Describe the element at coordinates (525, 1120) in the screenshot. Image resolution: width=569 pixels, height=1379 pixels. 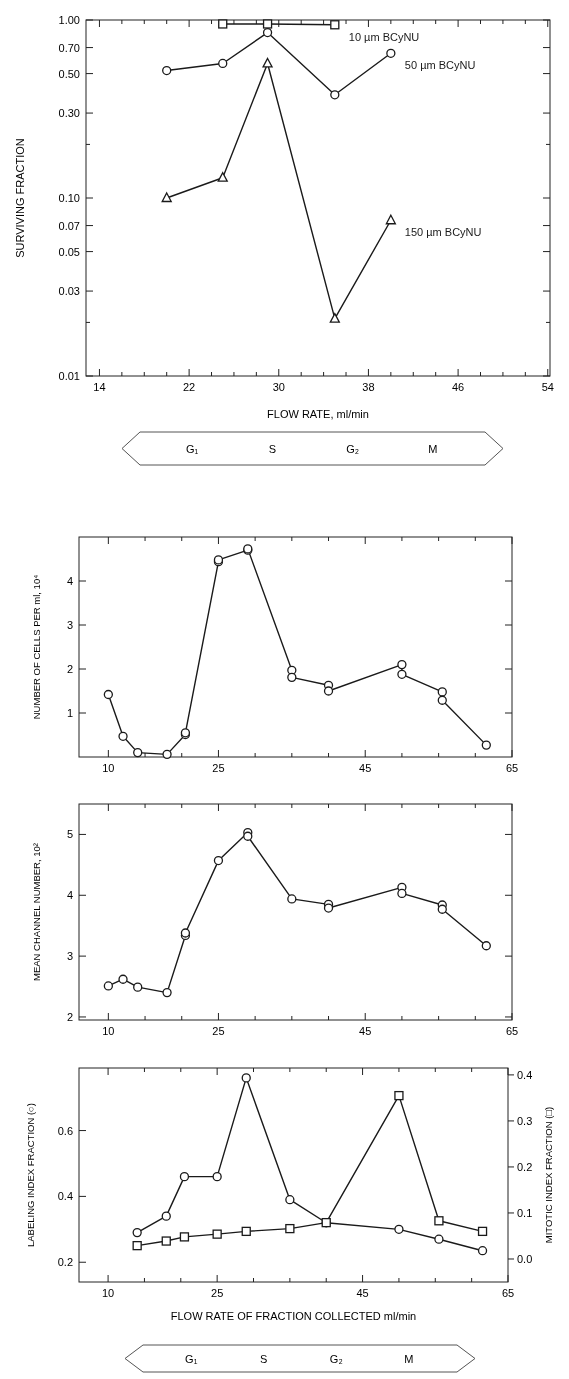
I see `y2-tick-label: 0.3` at that location.